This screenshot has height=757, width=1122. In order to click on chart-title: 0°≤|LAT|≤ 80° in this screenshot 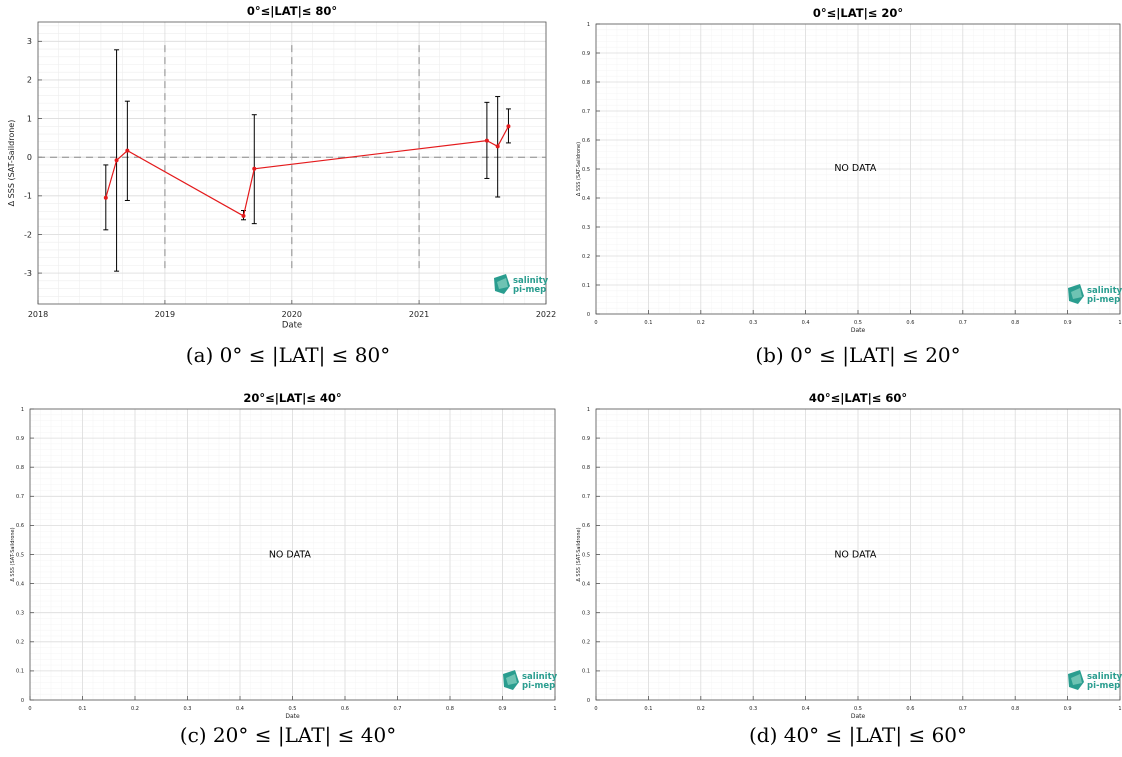, I will do `click(292, 11)`.